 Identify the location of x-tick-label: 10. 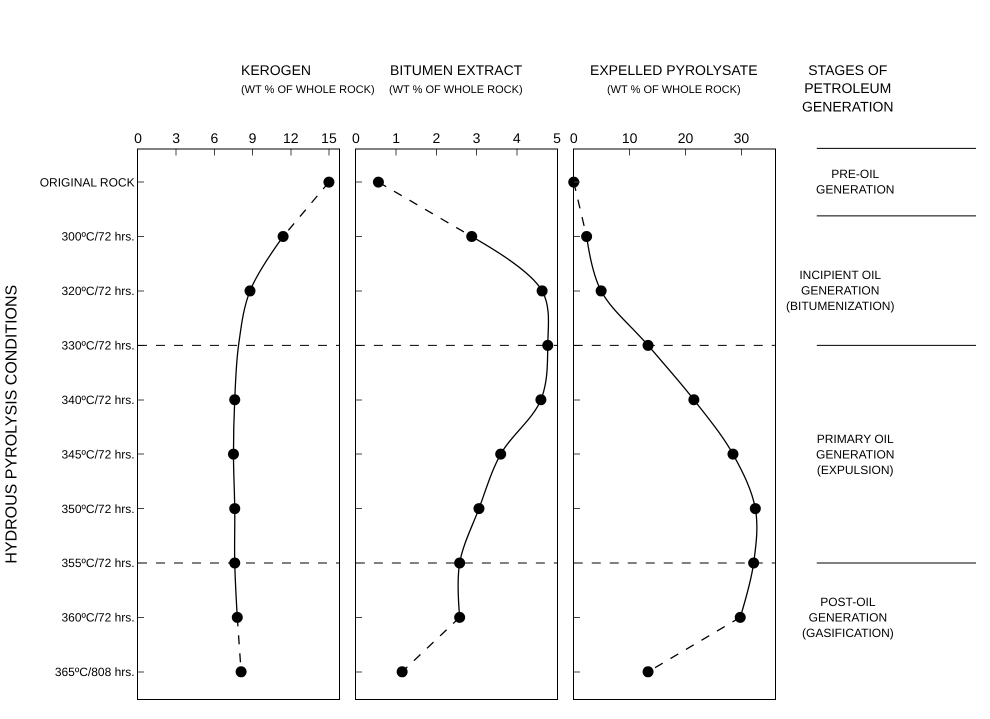
(630, 138).